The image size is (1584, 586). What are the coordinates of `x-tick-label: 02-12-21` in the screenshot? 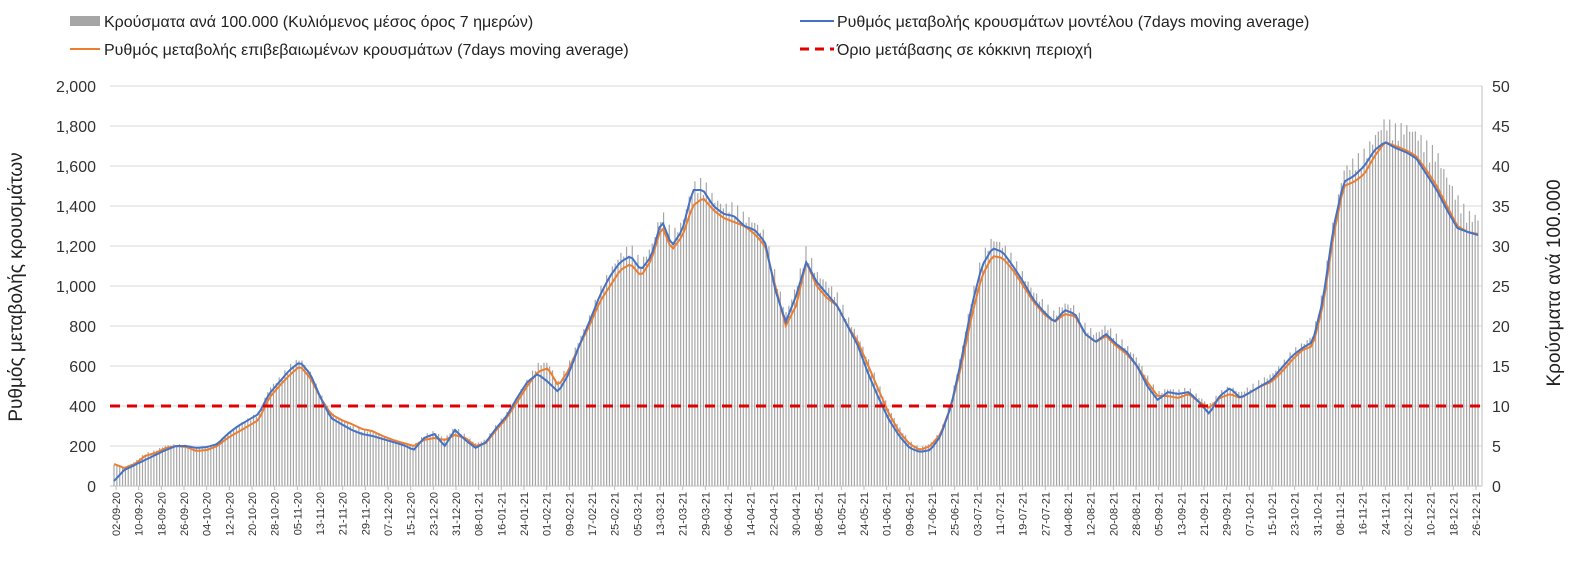 It's located at (1409, 514).